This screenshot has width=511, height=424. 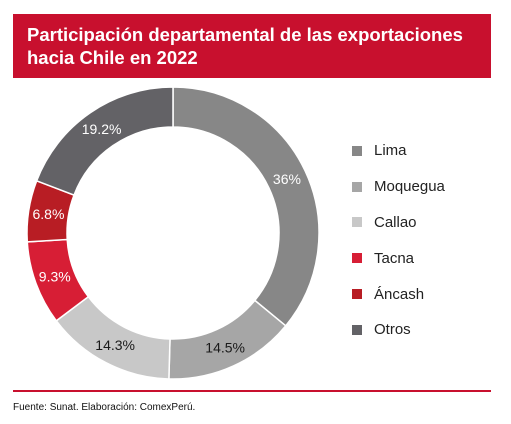 I want to click on legend-label: Tacna, so click(x=394, y=258).